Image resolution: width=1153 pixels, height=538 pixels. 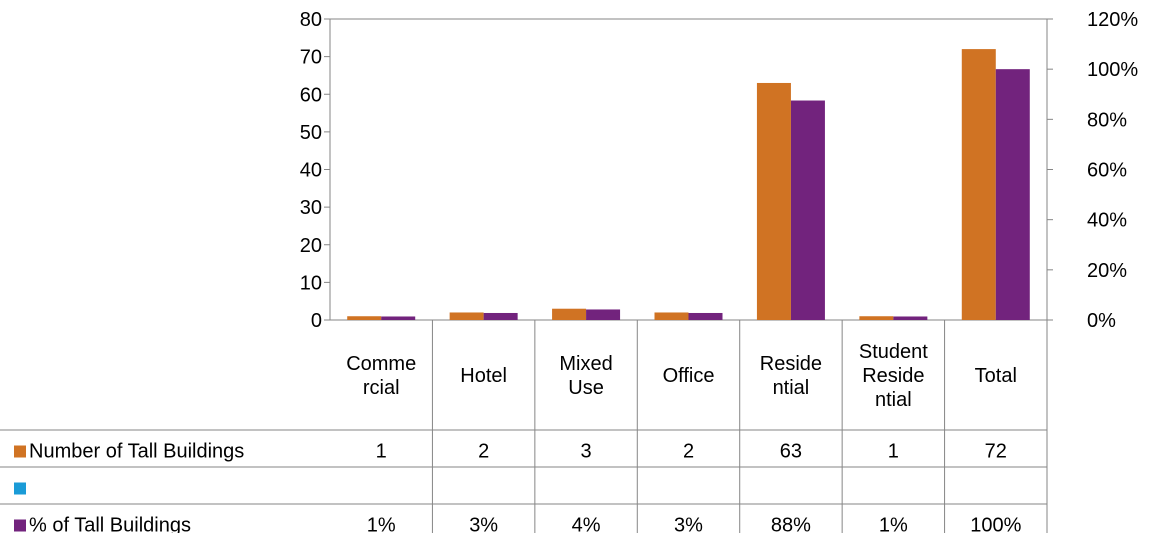 I want to click on table-value: 100%, so click(x=995, y=524).